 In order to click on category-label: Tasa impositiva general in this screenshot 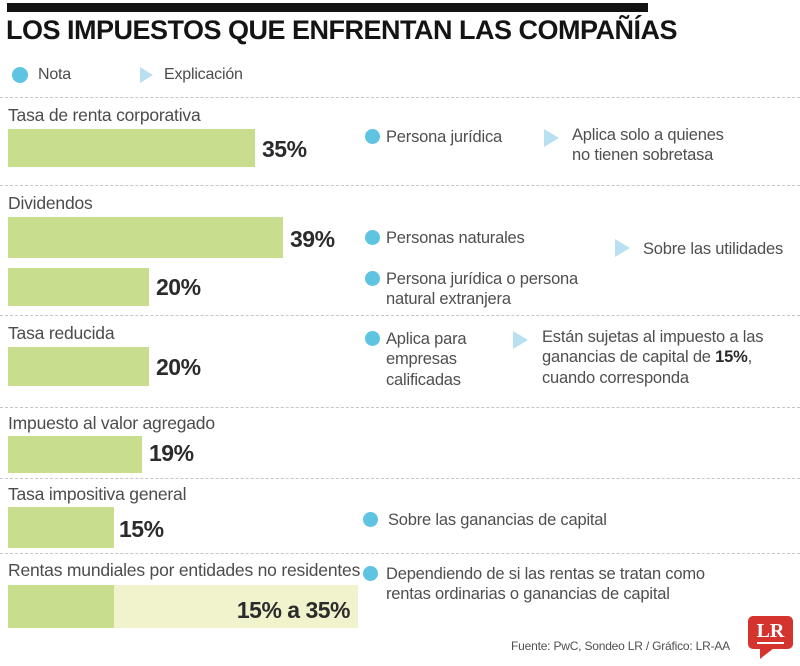, I will do `click(97, 494)`.